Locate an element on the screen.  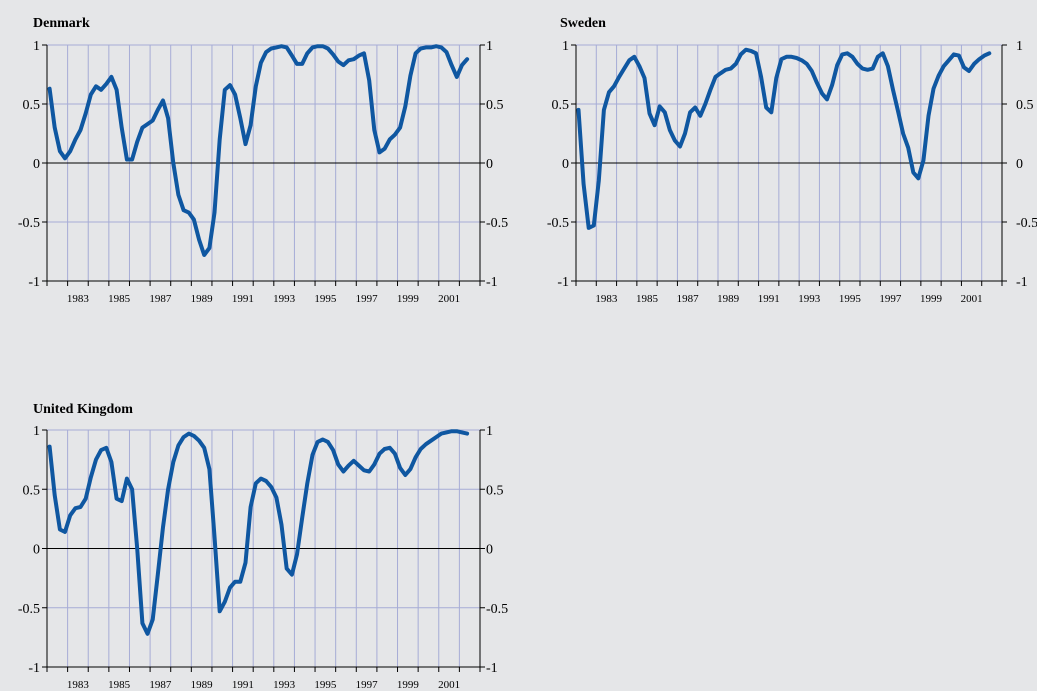
chart-title: Sweden is located at coordinates (583, 23).